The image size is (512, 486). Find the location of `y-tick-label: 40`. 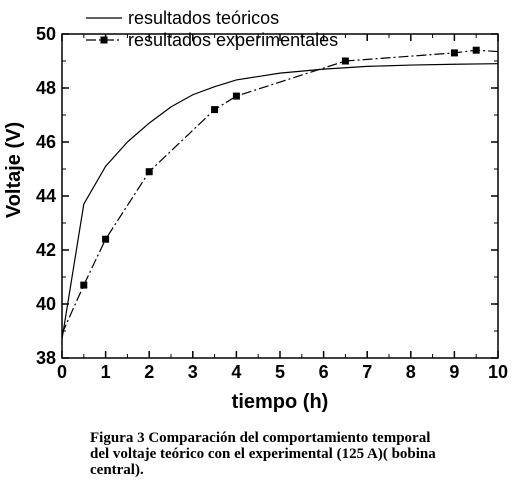

y-tick-label: 40 is located at coordinates (46, 304).